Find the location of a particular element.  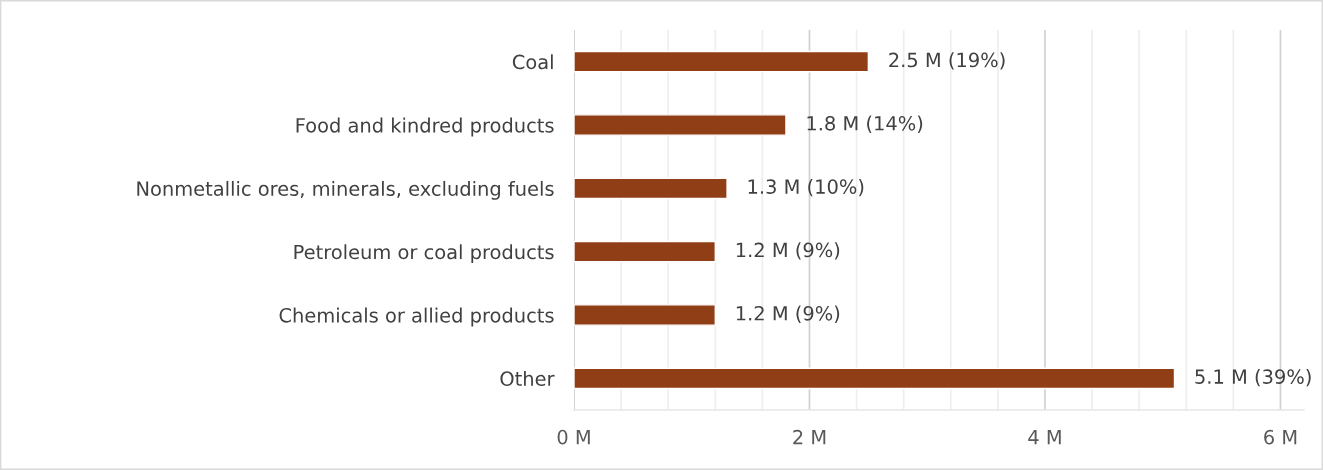

x-tick-label: 0 M is located at coordinates (573, 437).